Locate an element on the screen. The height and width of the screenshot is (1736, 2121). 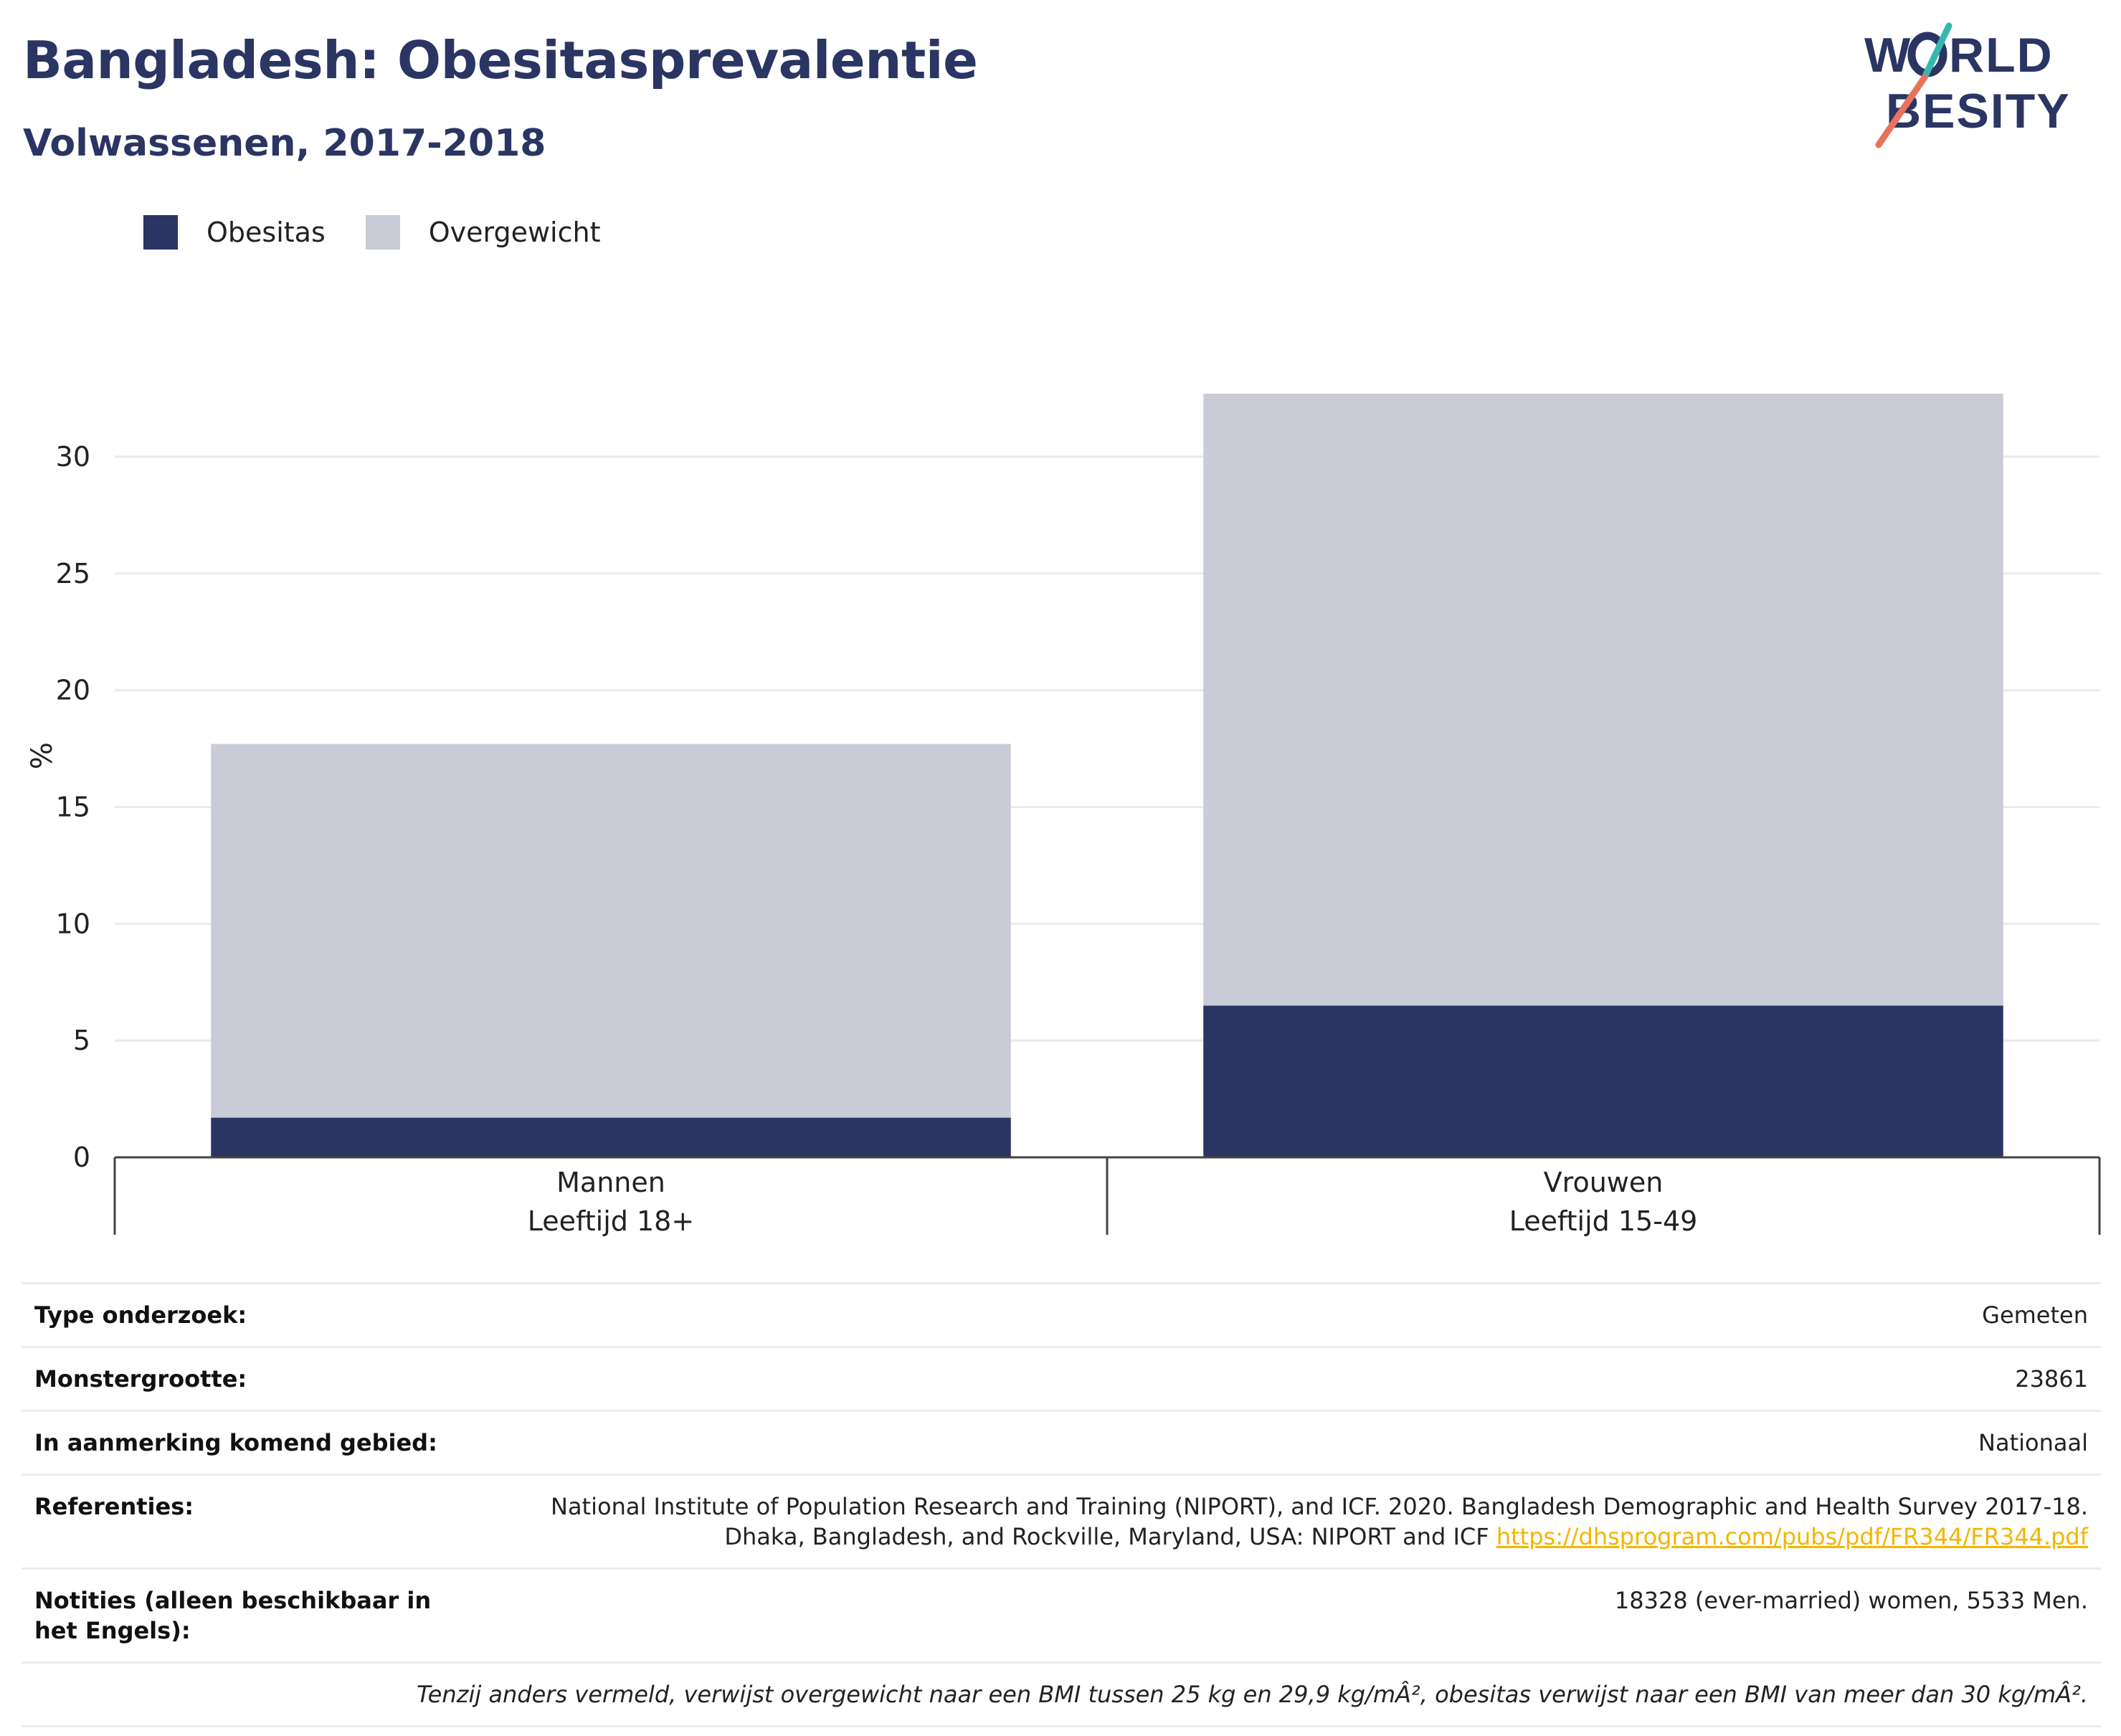
sample-size-value: 23861 is located at coordinates (2051, 1379).